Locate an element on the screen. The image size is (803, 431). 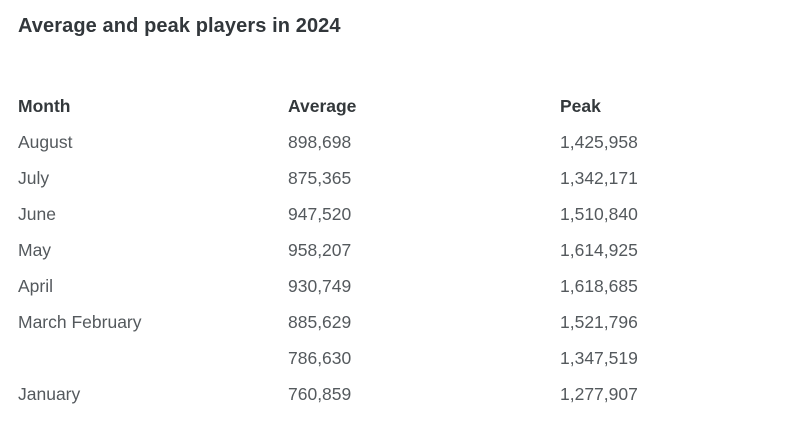
average-cell: 875,365 is located at coordinates (320, 177).